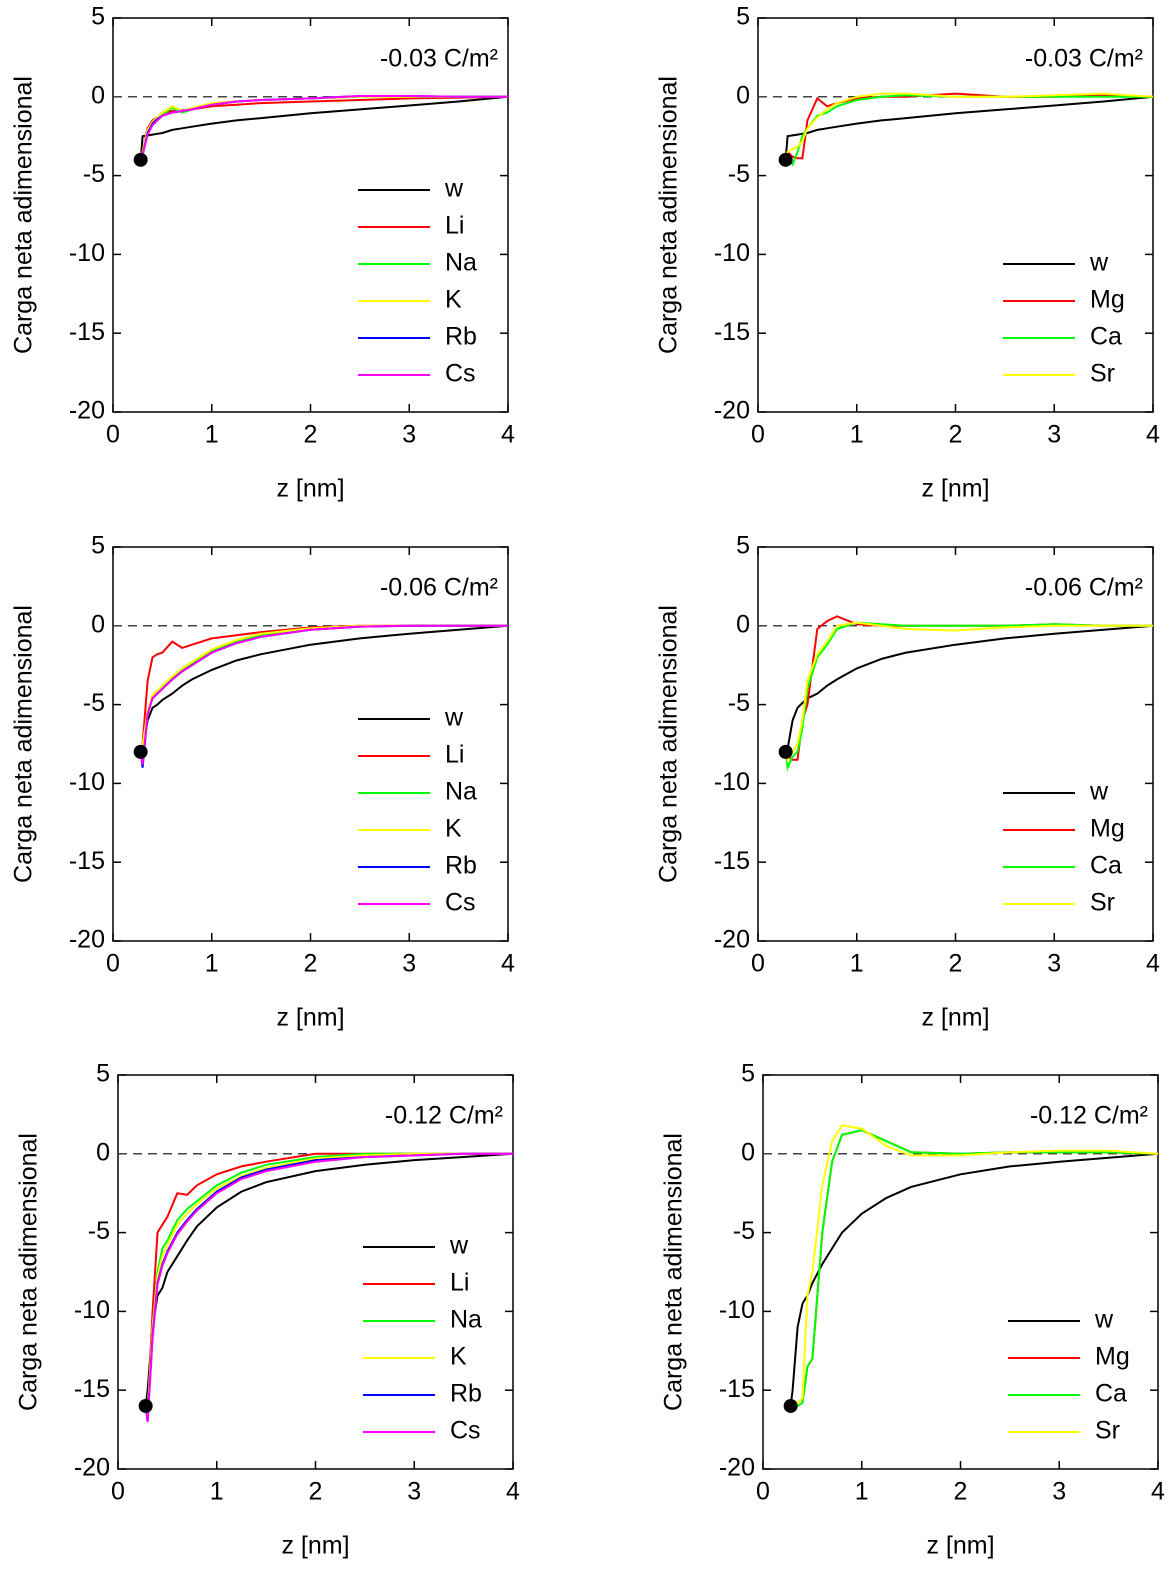 The width and height of the screenshot is (1170, 1570). Describe the element at coordinates (1102, 374) in the screenshot. I see `legend-label: Sr` at that location.